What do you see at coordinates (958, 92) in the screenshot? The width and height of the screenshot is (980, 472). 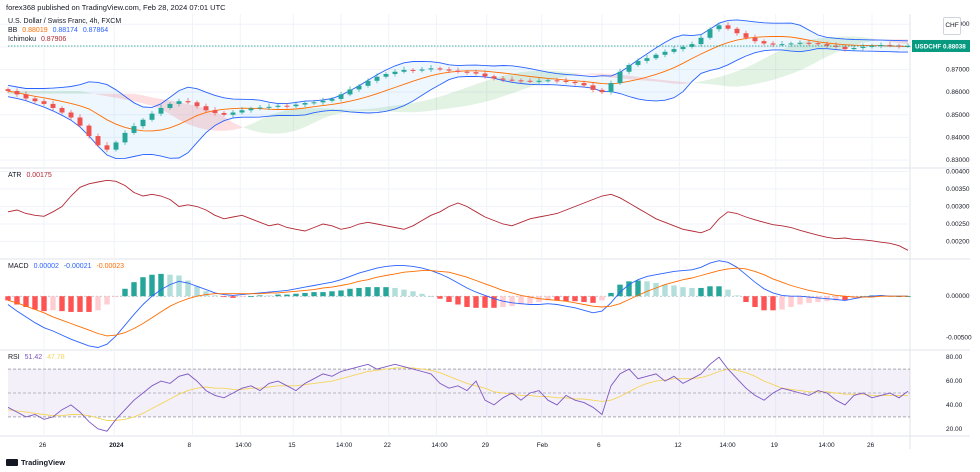 I see `price-tick-label: 0.86000` at bounding box center [958, 92].